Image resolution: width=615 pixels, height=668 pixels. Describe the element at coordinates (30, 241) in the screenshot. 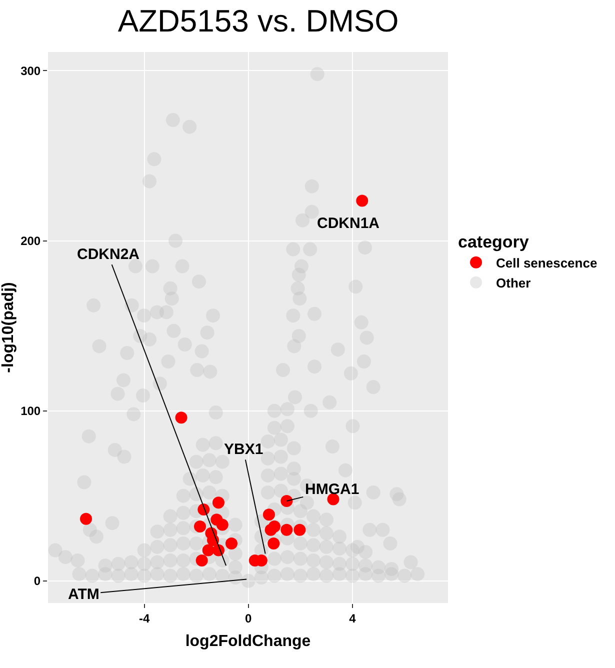

I see `y-tick-label: 200` at that location.